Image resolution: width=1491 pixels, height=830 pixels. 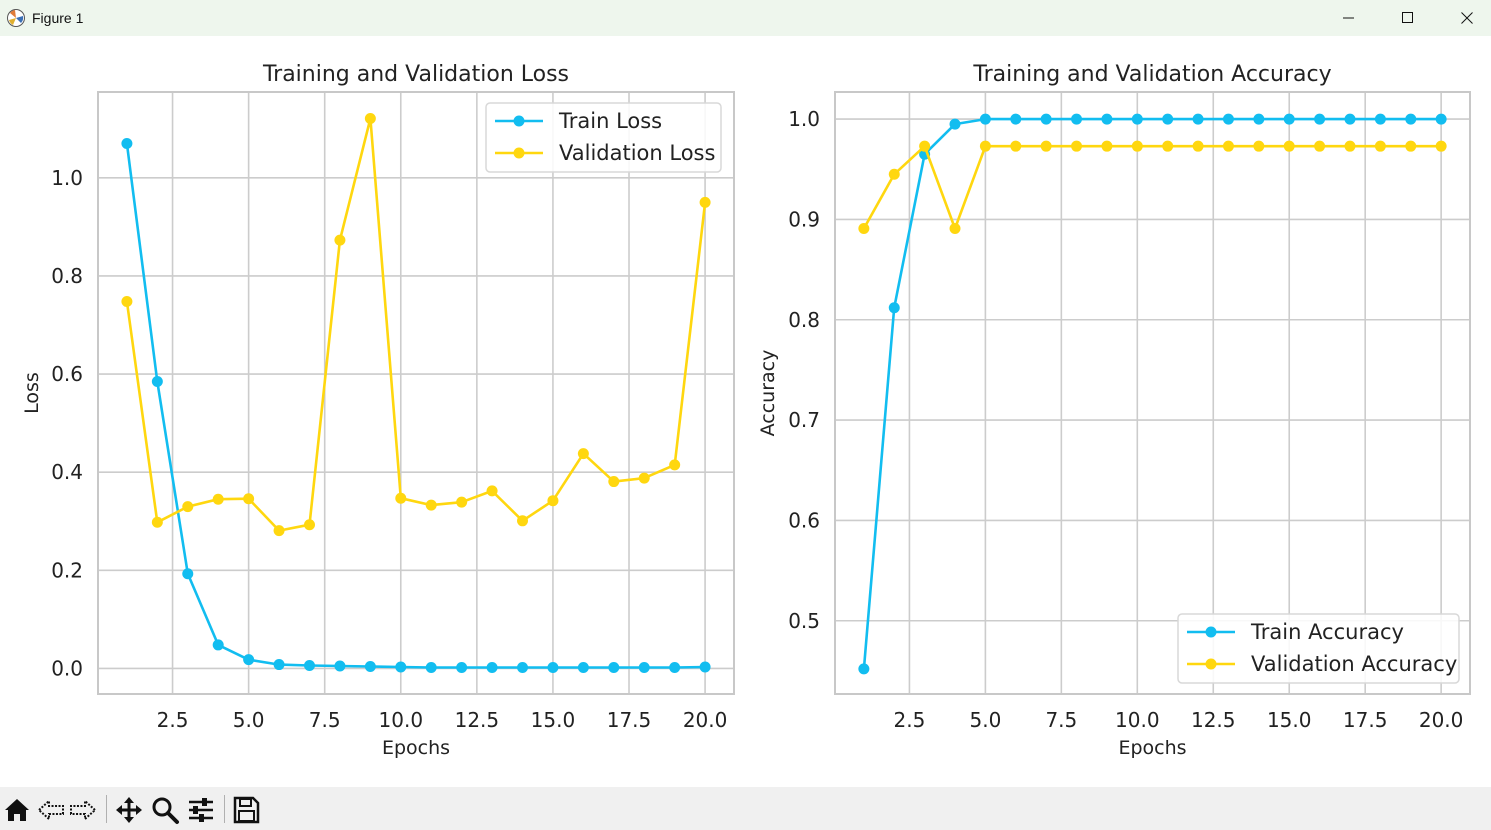 What do you see at coordinates (246, 810) in the screenshot?
I see `save-icon` at bounding box center [246, 810].